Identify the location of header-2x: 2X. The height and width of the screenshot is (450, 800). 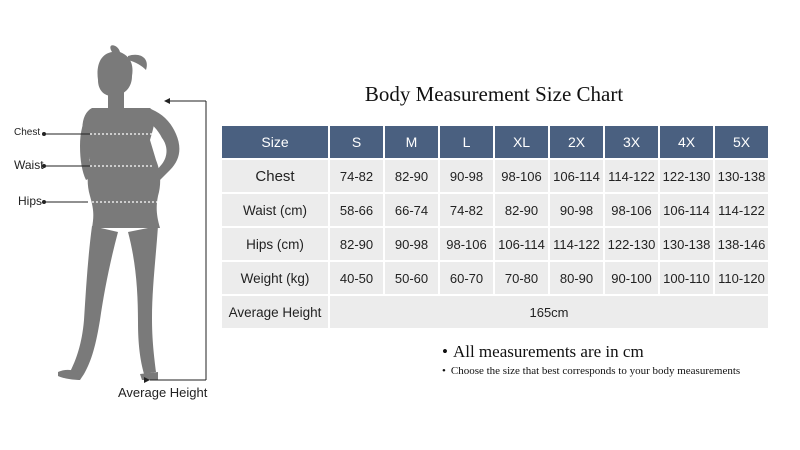
(576, 142).